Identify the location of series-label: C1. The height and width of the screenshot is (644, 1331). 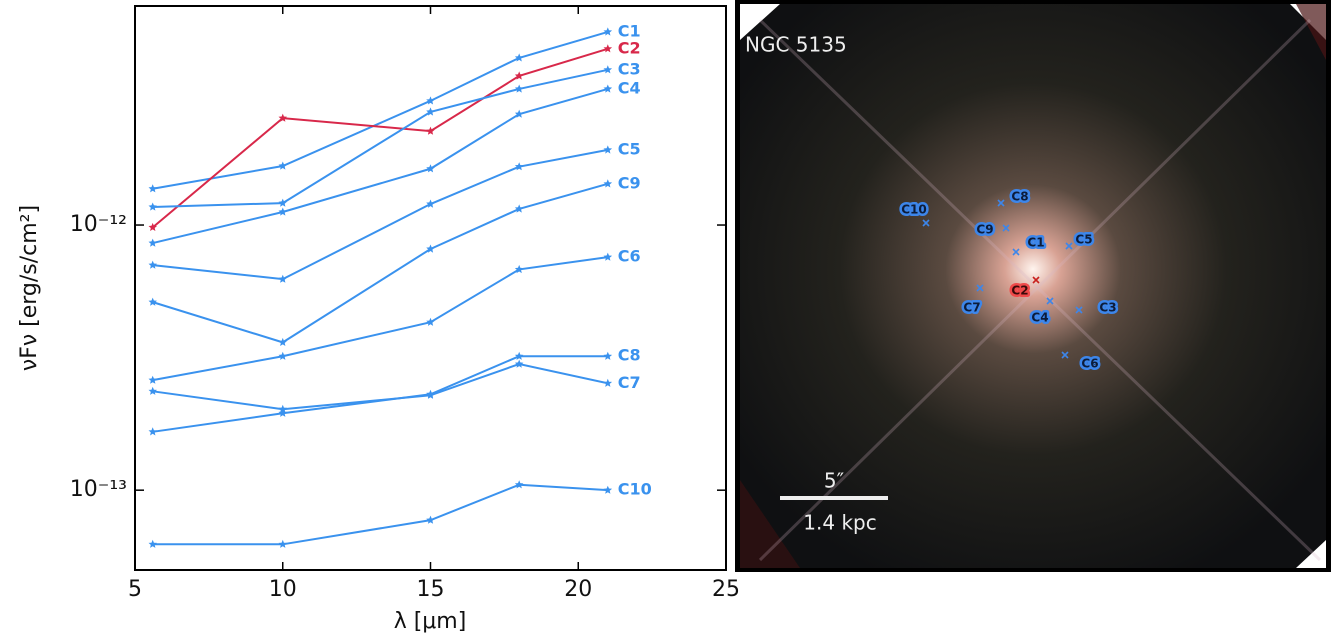
(629, 30).